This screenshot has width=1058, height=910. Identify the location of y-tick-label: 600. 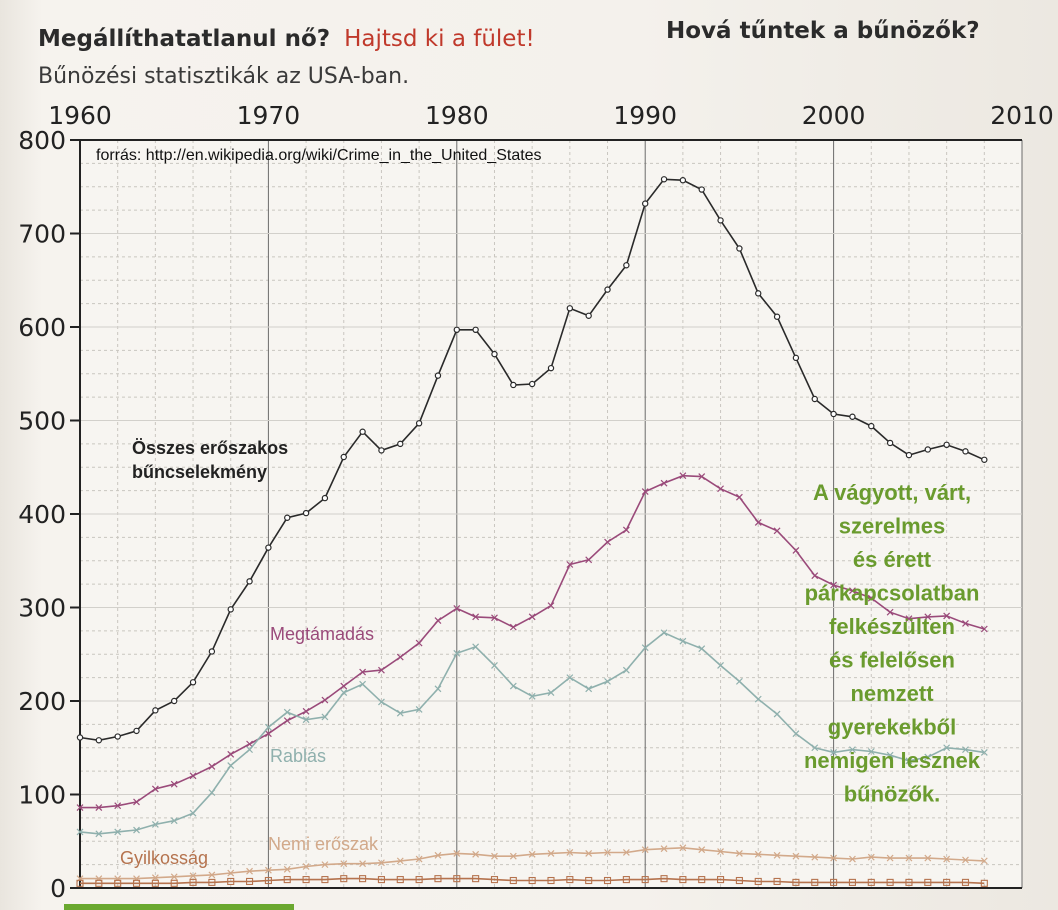
(42, 327).